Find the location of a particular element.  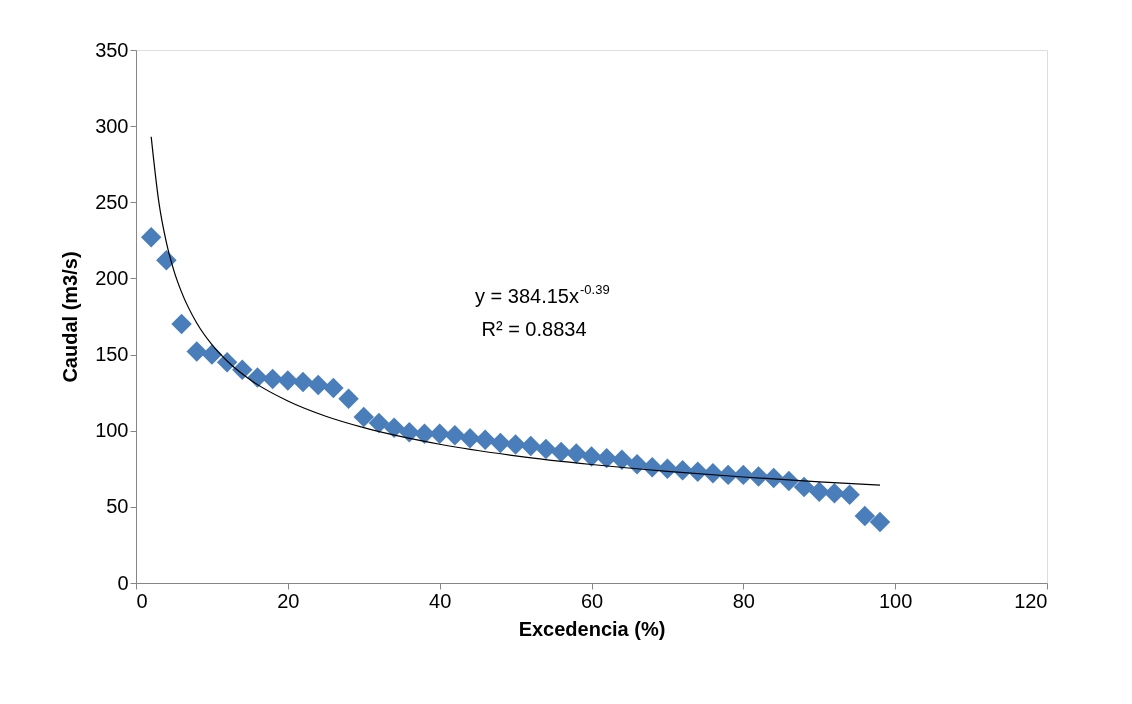

y-tick-label: 100 is located at coordinates (112, 430).